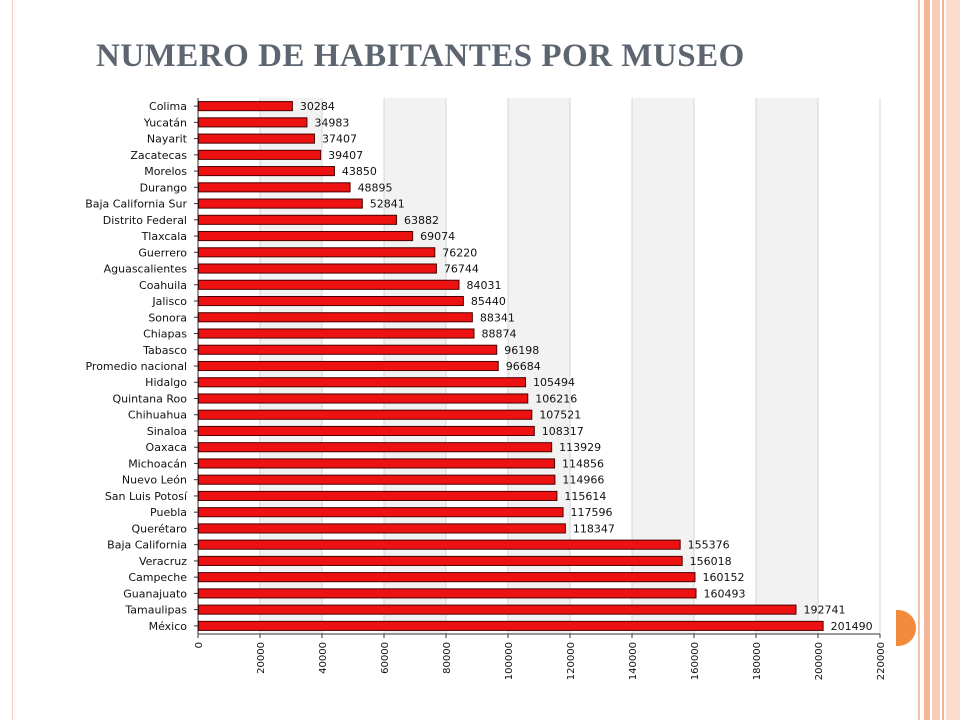 The image size is (960, 720). What do you see at coordinates (592, 512) in the screenshot?
I see `value-label: 117596` at bounding box center [592, 512].